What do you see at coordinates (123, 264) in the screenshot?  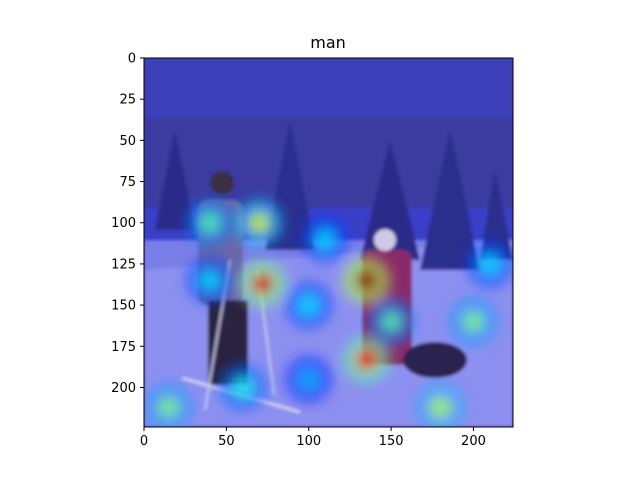 I see `y-tick-label: 125` at bounding box center [123, 264].